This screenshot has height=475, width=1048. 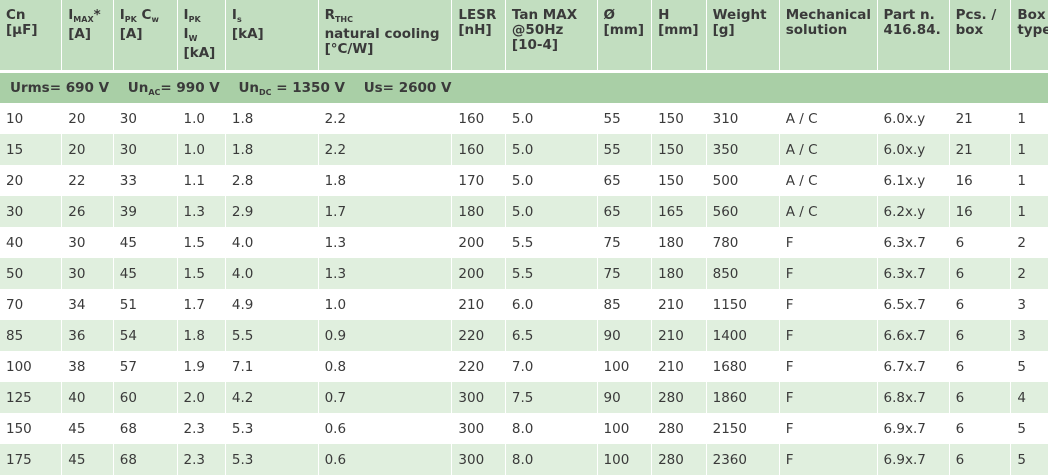 What do you see at coordinates (980, 180) in the screenshot?
I see `cell-pcs-box: 16` at bounding box center [980, 180].